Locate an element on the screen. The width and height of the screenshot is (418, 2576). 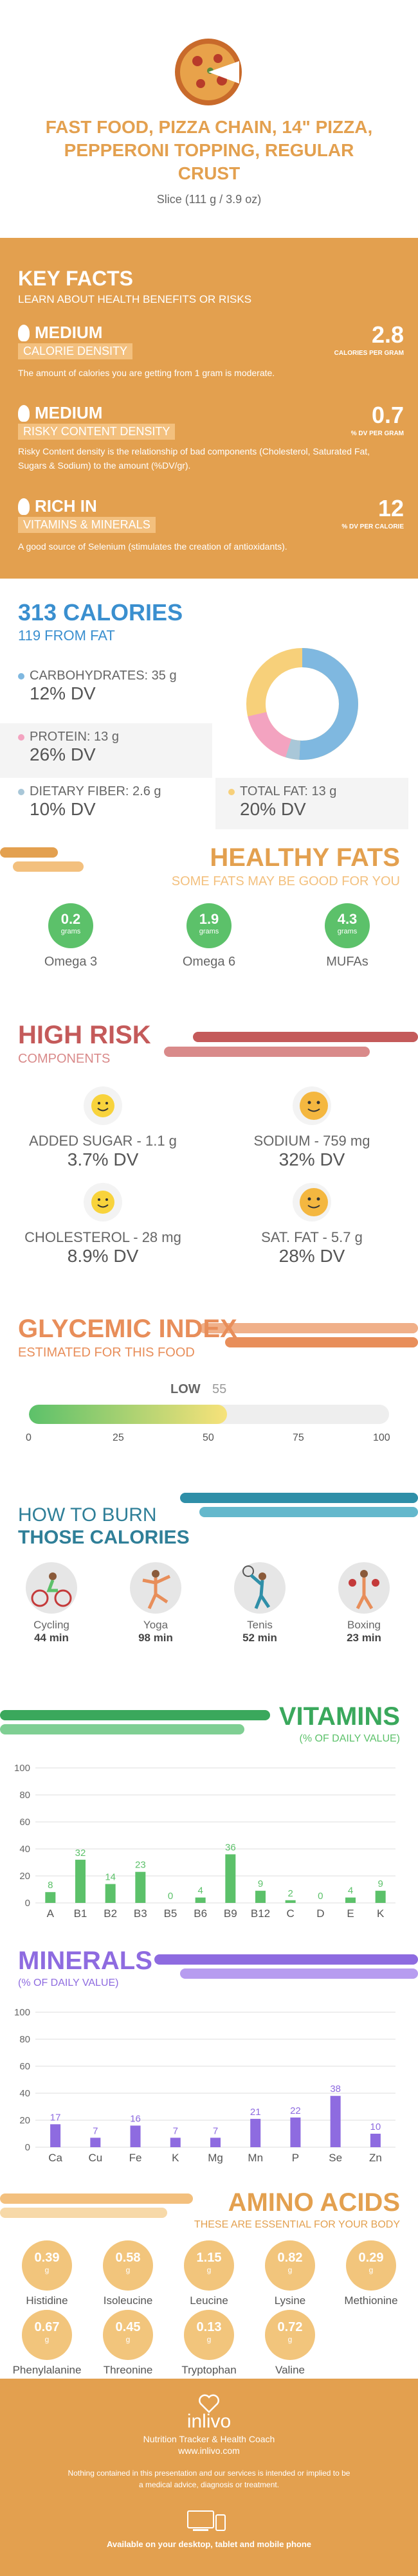
fat-name: Omega 3 is located at coordinates (71, 962).